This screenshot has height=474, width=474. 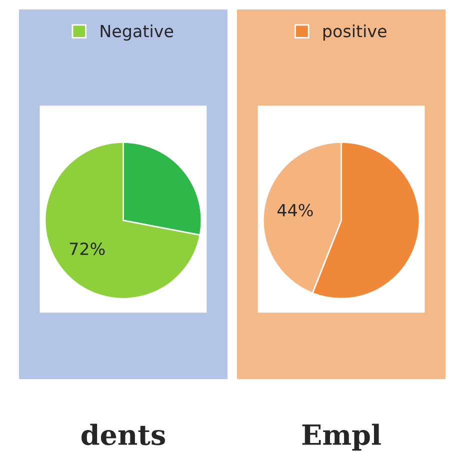 I want to click on legend-label: Negative, so click(x=137, y=32).